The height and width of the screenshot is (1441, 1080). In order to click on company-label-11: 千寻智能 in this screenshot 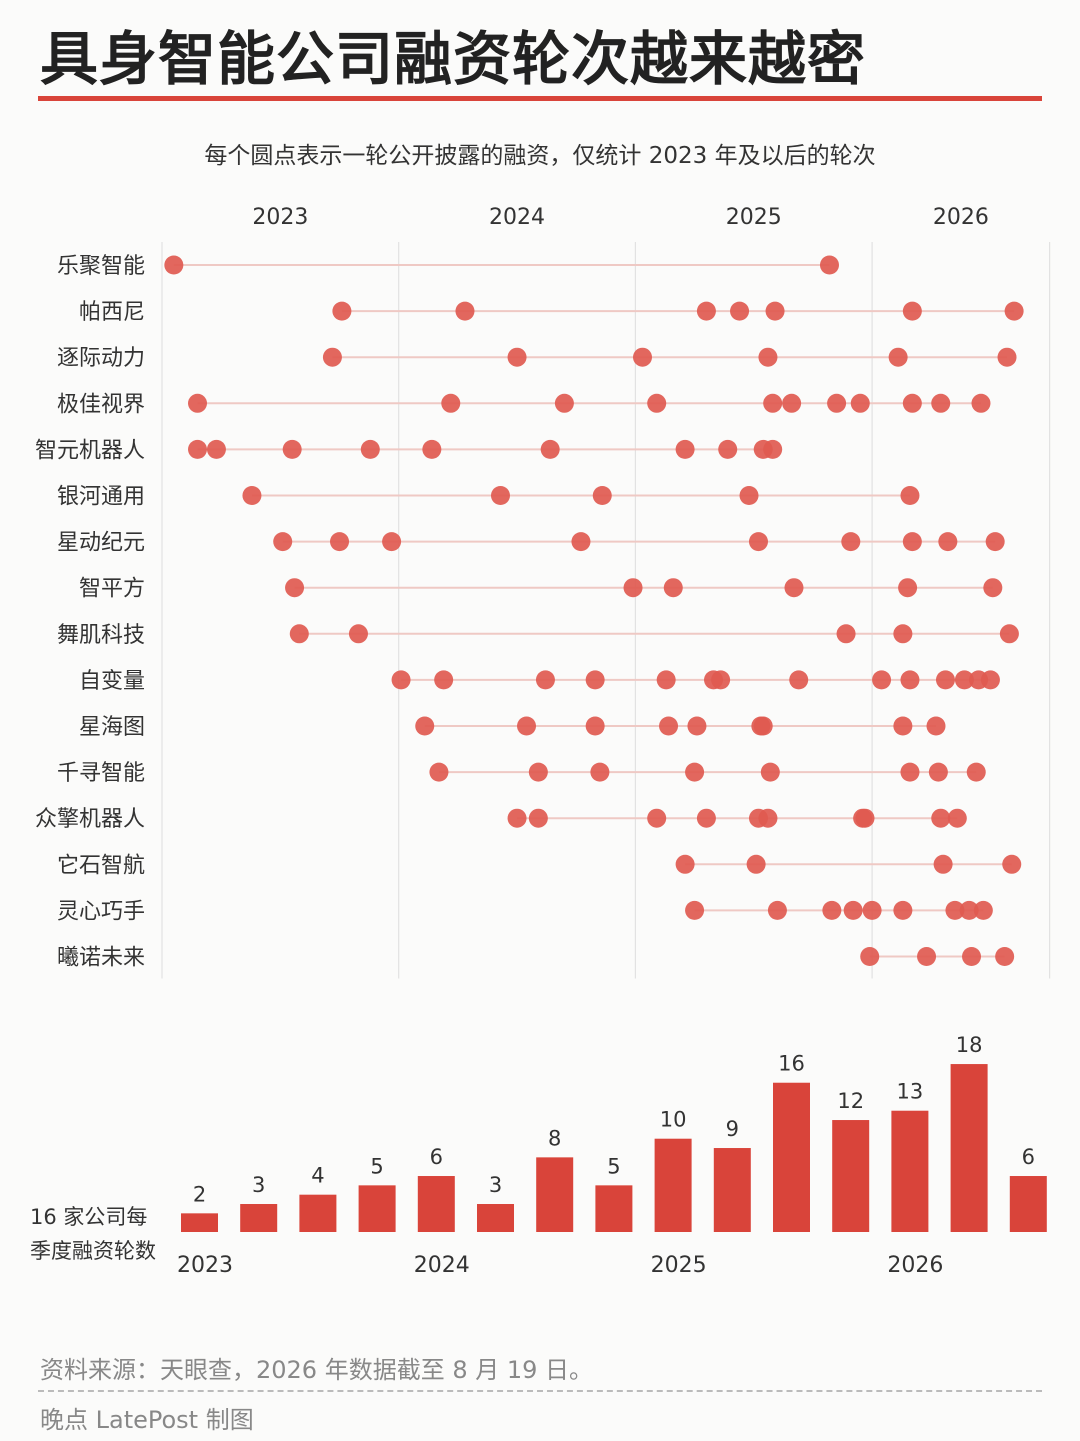, I will do `click(101, 773)`.